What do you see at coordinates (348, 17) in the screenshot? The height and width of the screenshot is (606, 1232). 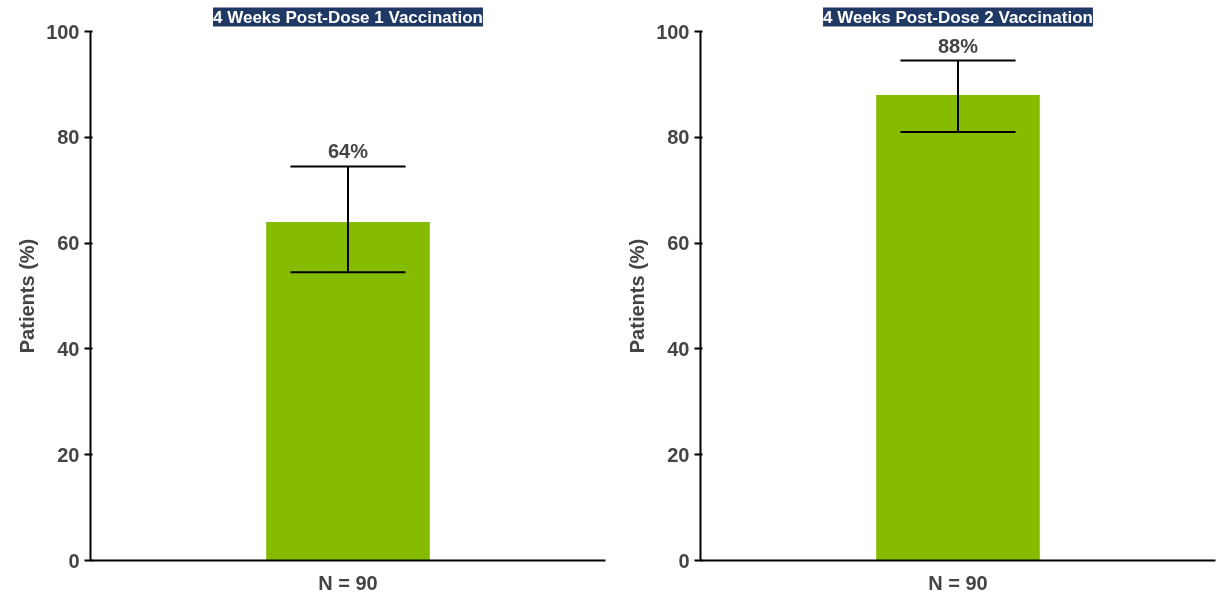 I see `chart-title: 4 Weeks Post-Dose 1 Vaccination` at bounding box center [348, 17].